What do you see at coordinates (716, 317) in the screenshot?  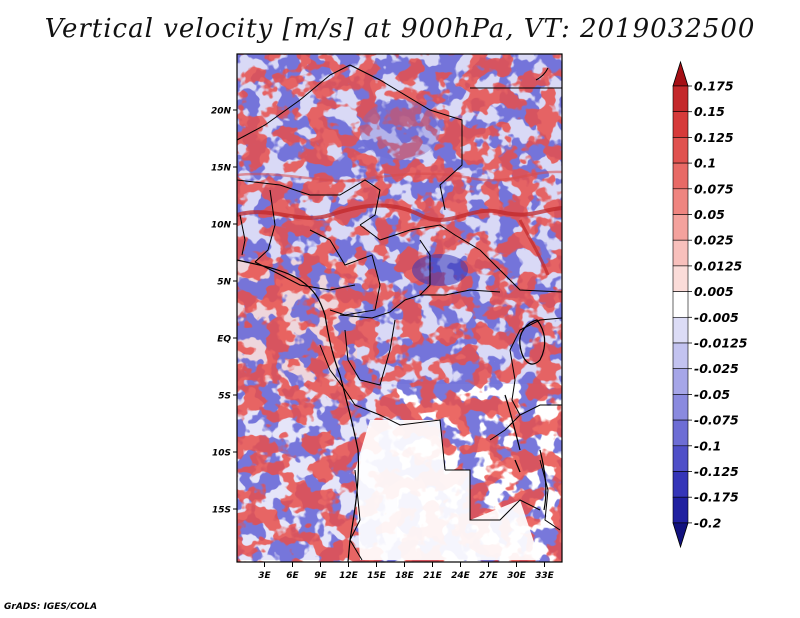 I see `colorbar-label: -0.005` at bounding box center [716, 317].